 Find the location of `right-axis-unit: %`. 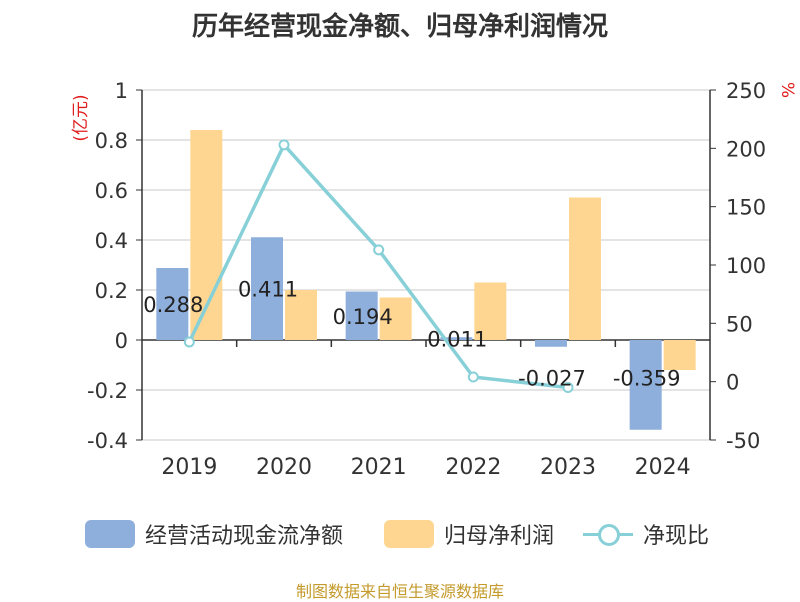

right-axis-unit: % is located at coordinates (787, 90).